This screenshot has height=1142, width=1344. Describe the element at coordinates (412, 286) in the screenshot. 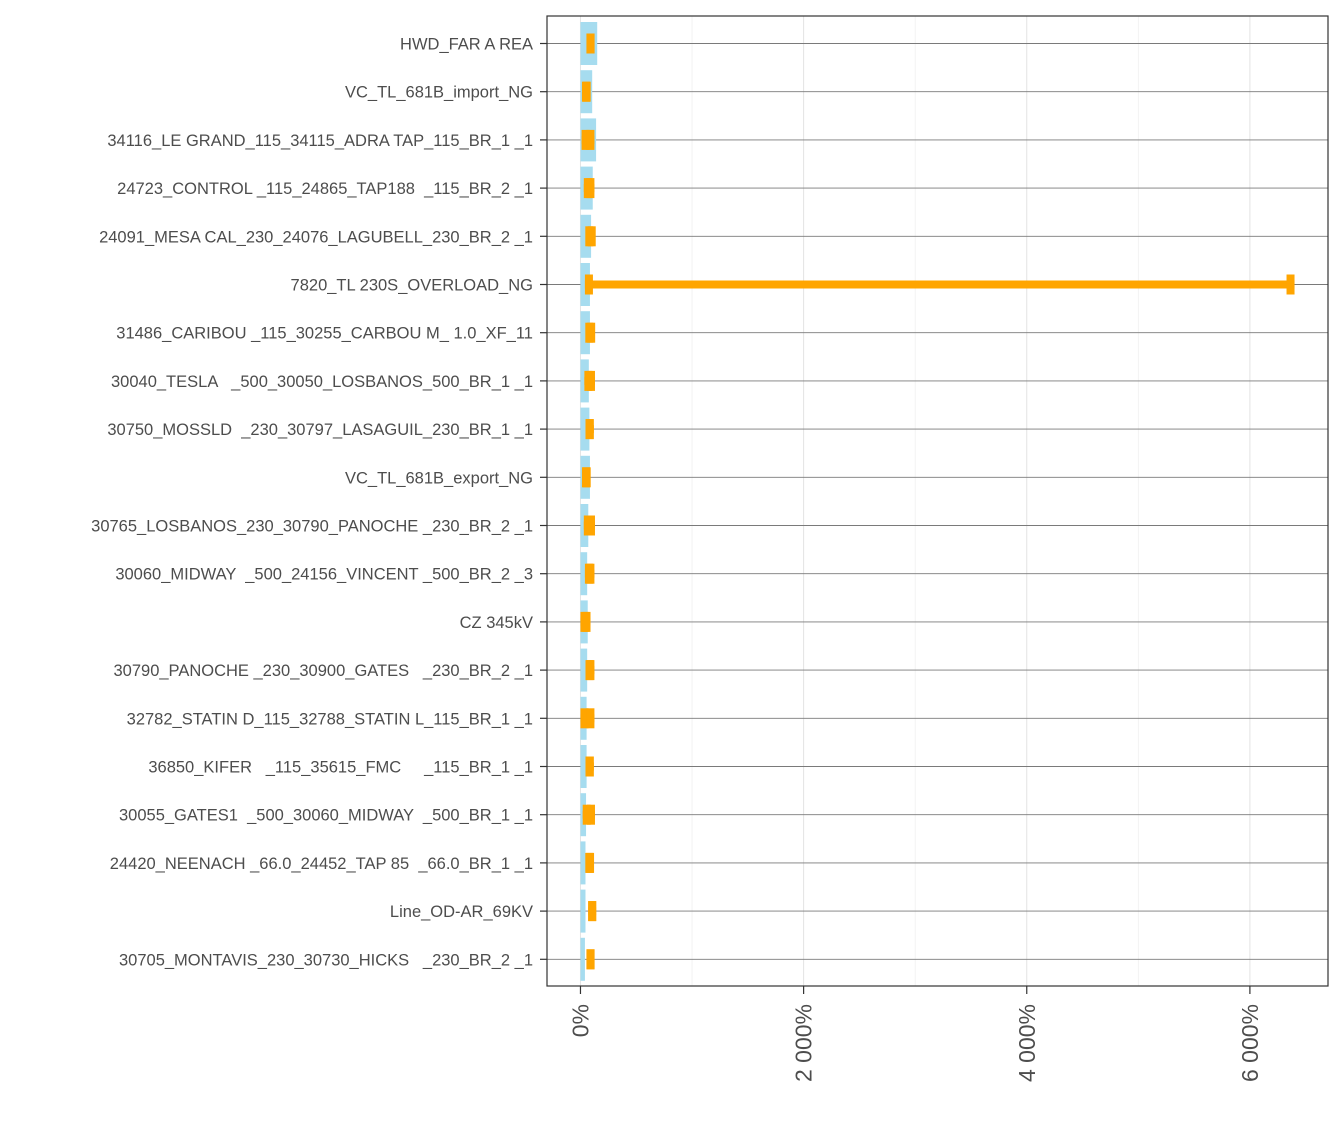

I see `y-tick-label: 7820_TL 230S_OVERLOAD_NG` at that location.